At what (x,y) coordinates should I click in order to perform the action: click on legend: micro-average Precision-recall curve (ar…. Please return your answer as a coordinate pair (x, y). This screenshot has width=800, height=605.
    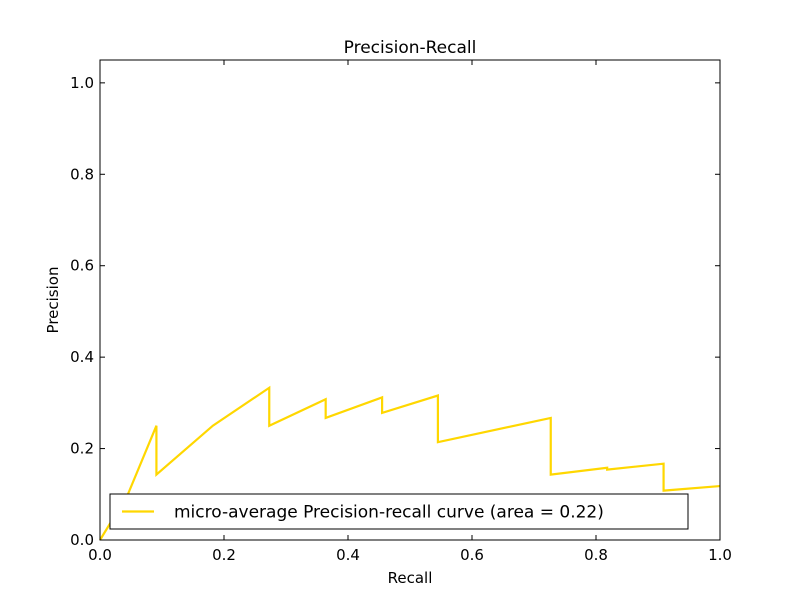
    Looking at the image, I should click on (399, 511).